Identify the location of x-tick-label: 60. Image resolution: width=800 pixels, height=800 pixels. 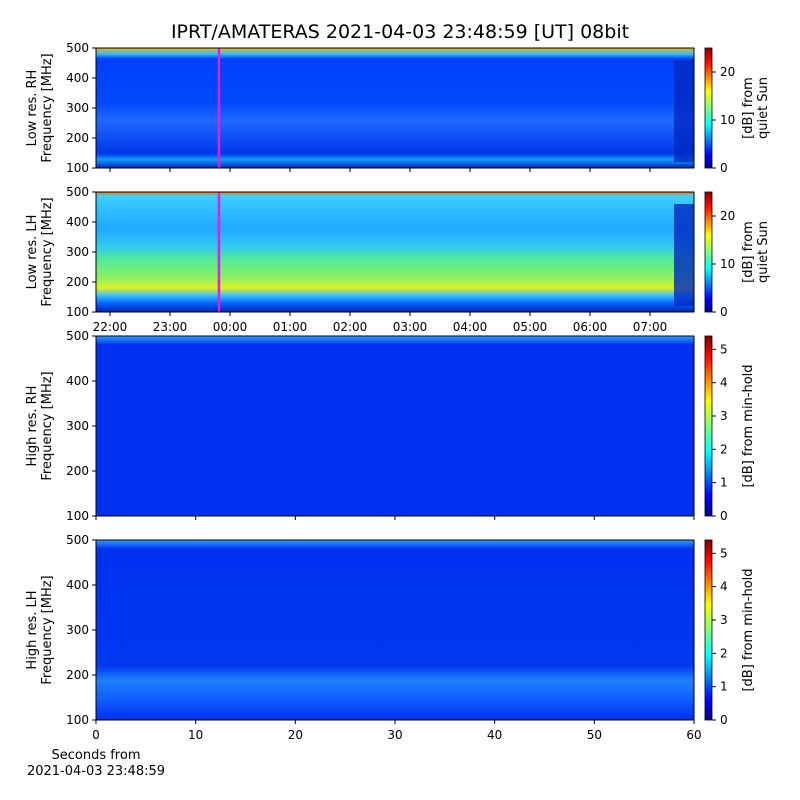
(693, 735).